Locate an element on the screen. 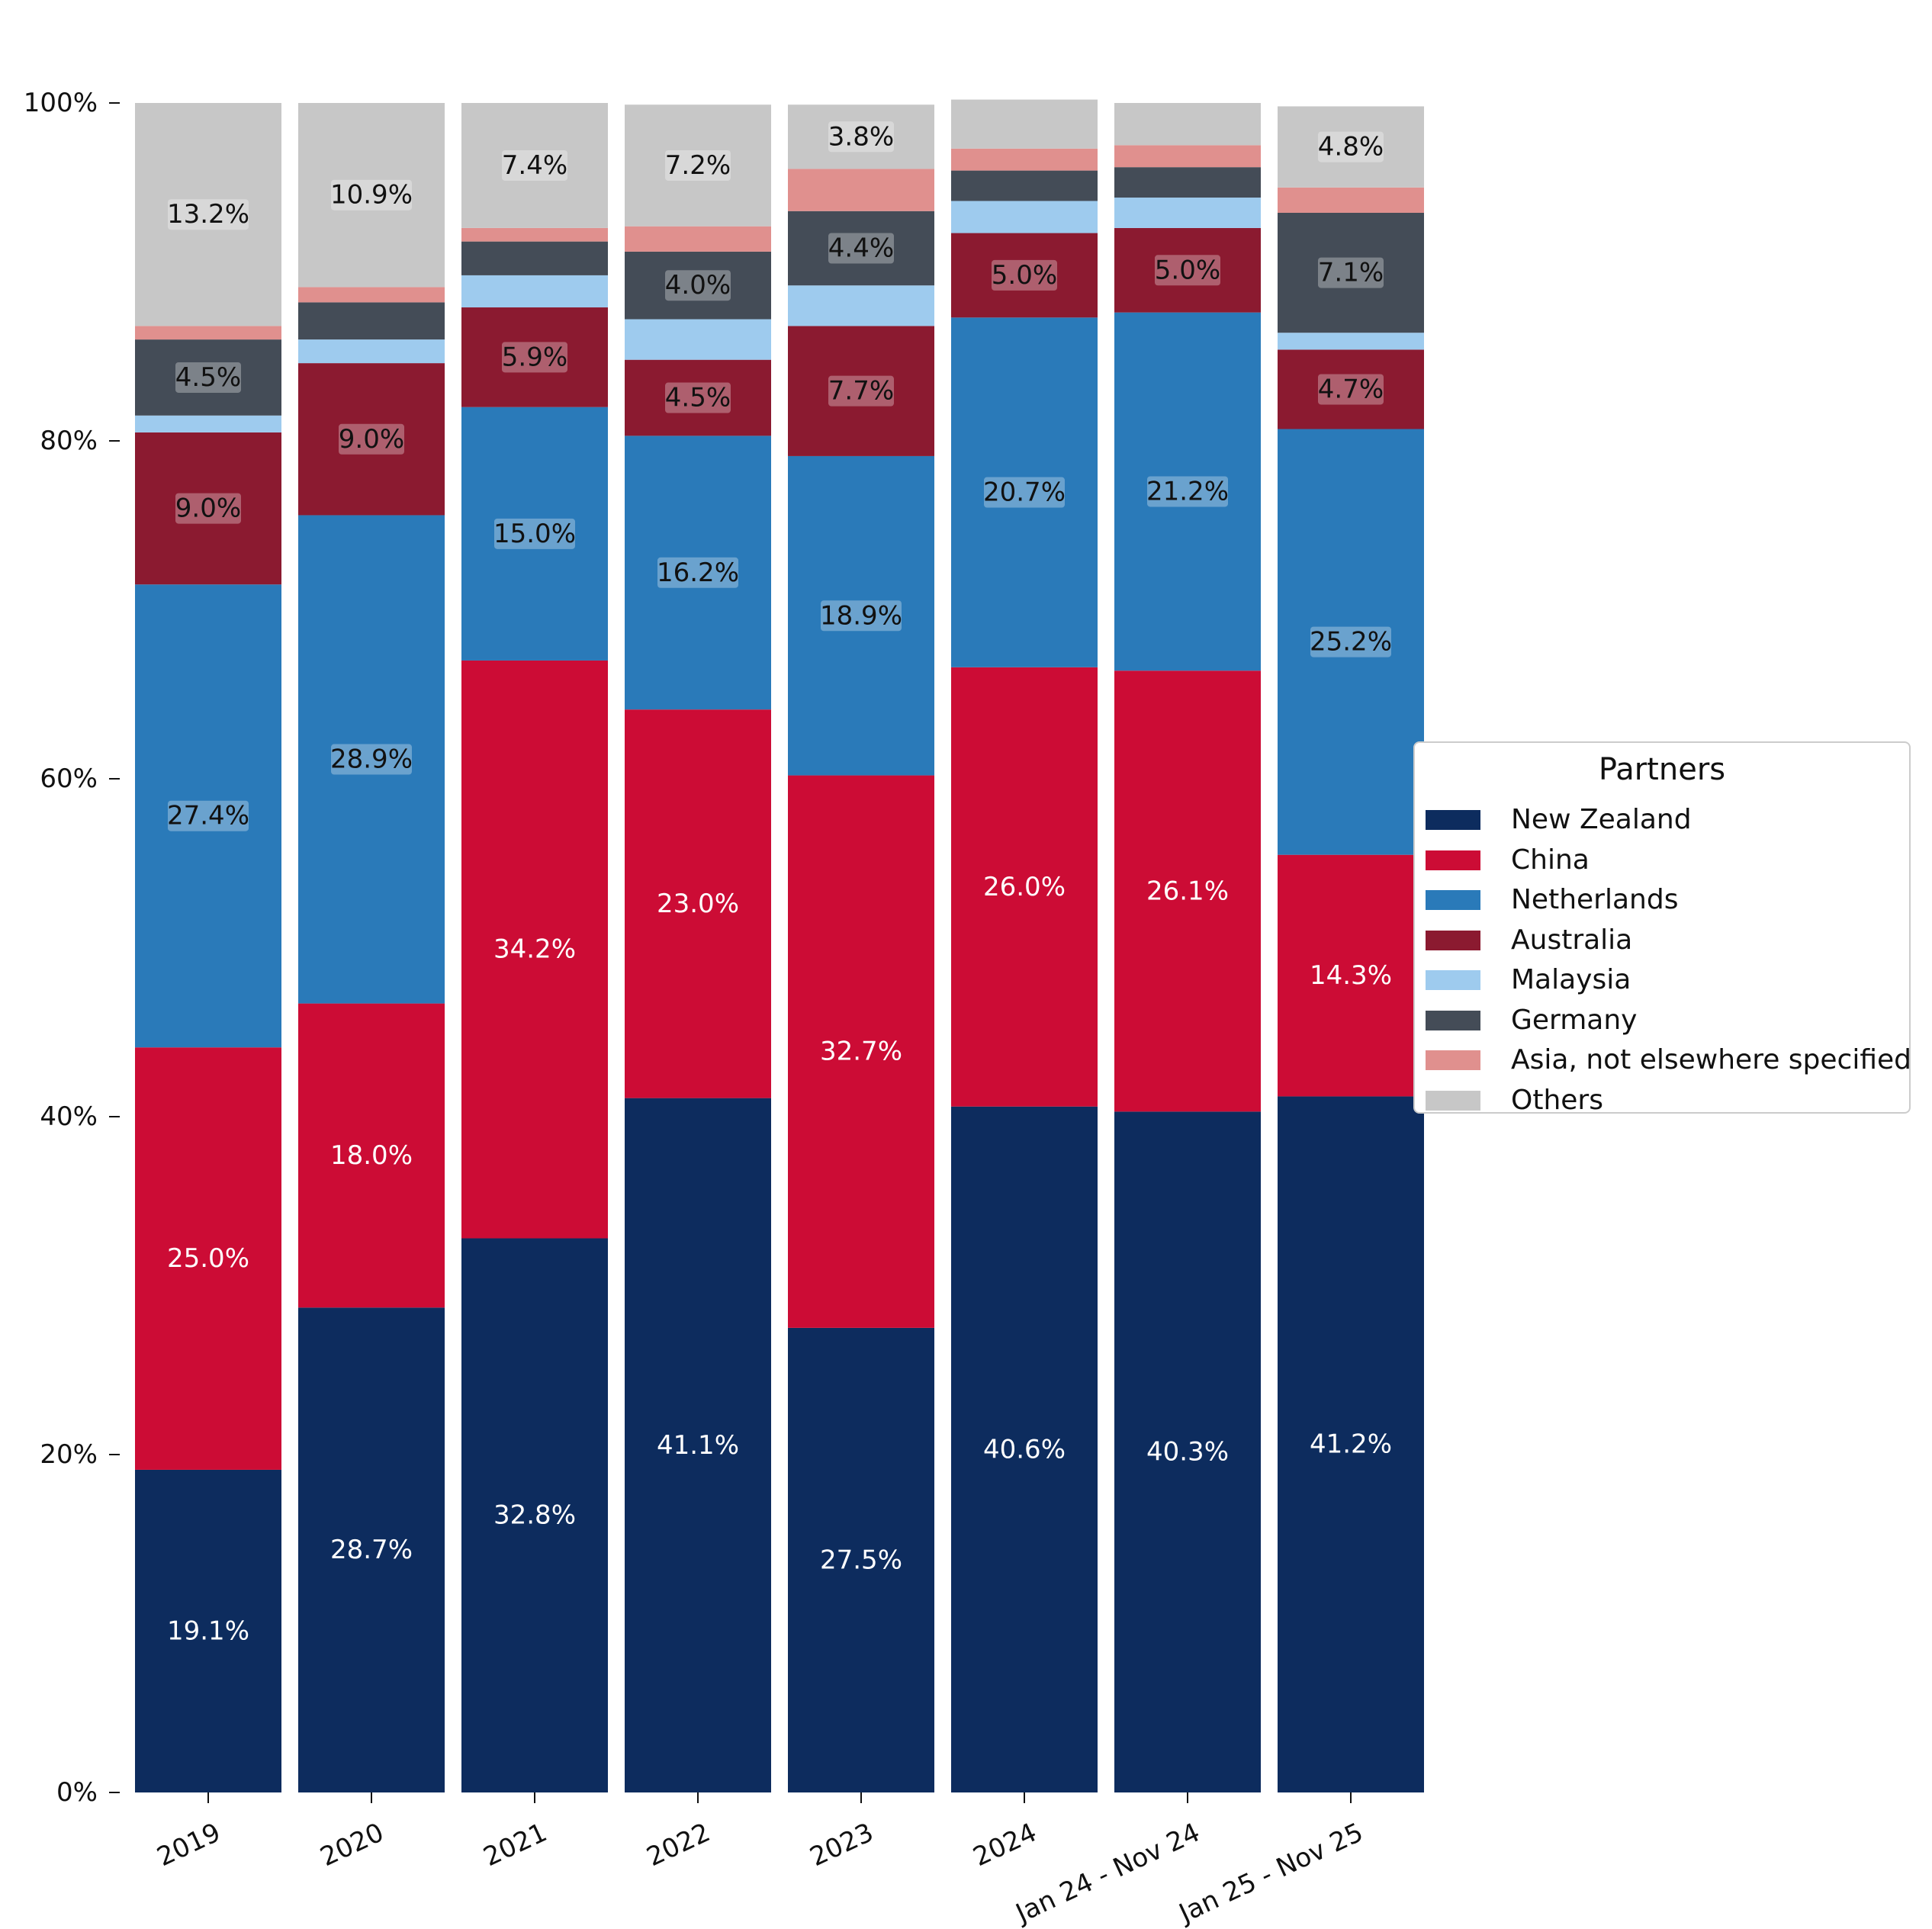 This screenshot has height=1929, width=1932. y-tick-label: 80% is located at coordinates (69, 441).